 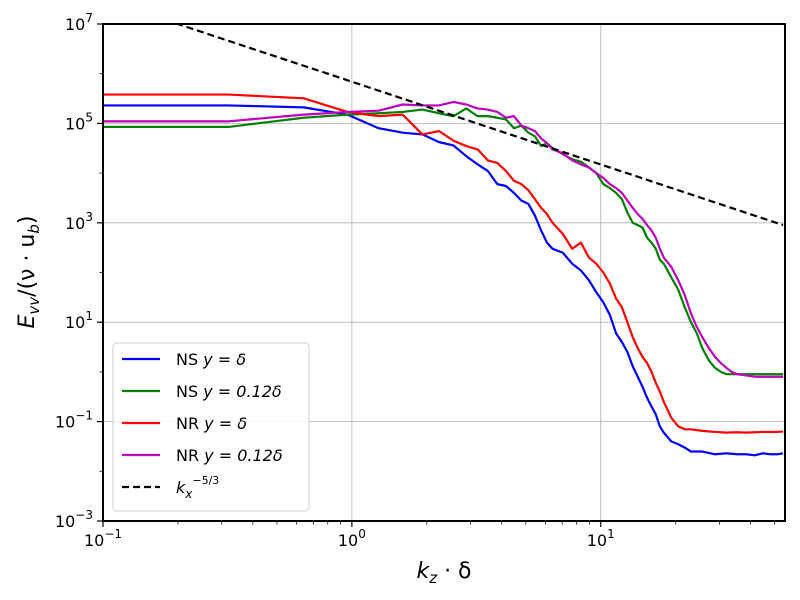 What do you see at coordinates (74, 519) in the screenshot?
I see `y-tick-label: 10⁻³` at bounding box center [74, 519].